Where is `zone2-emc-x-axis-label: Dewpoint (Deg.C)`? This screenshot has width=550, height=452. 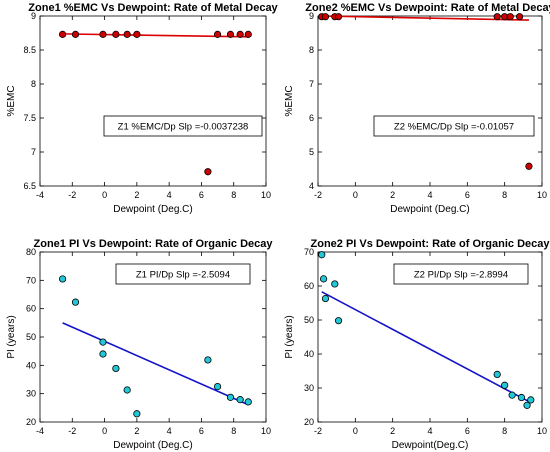
zone2-emc-x-axis-label: Dewpoint (Deg.C) is located at coordinates (429, 209).